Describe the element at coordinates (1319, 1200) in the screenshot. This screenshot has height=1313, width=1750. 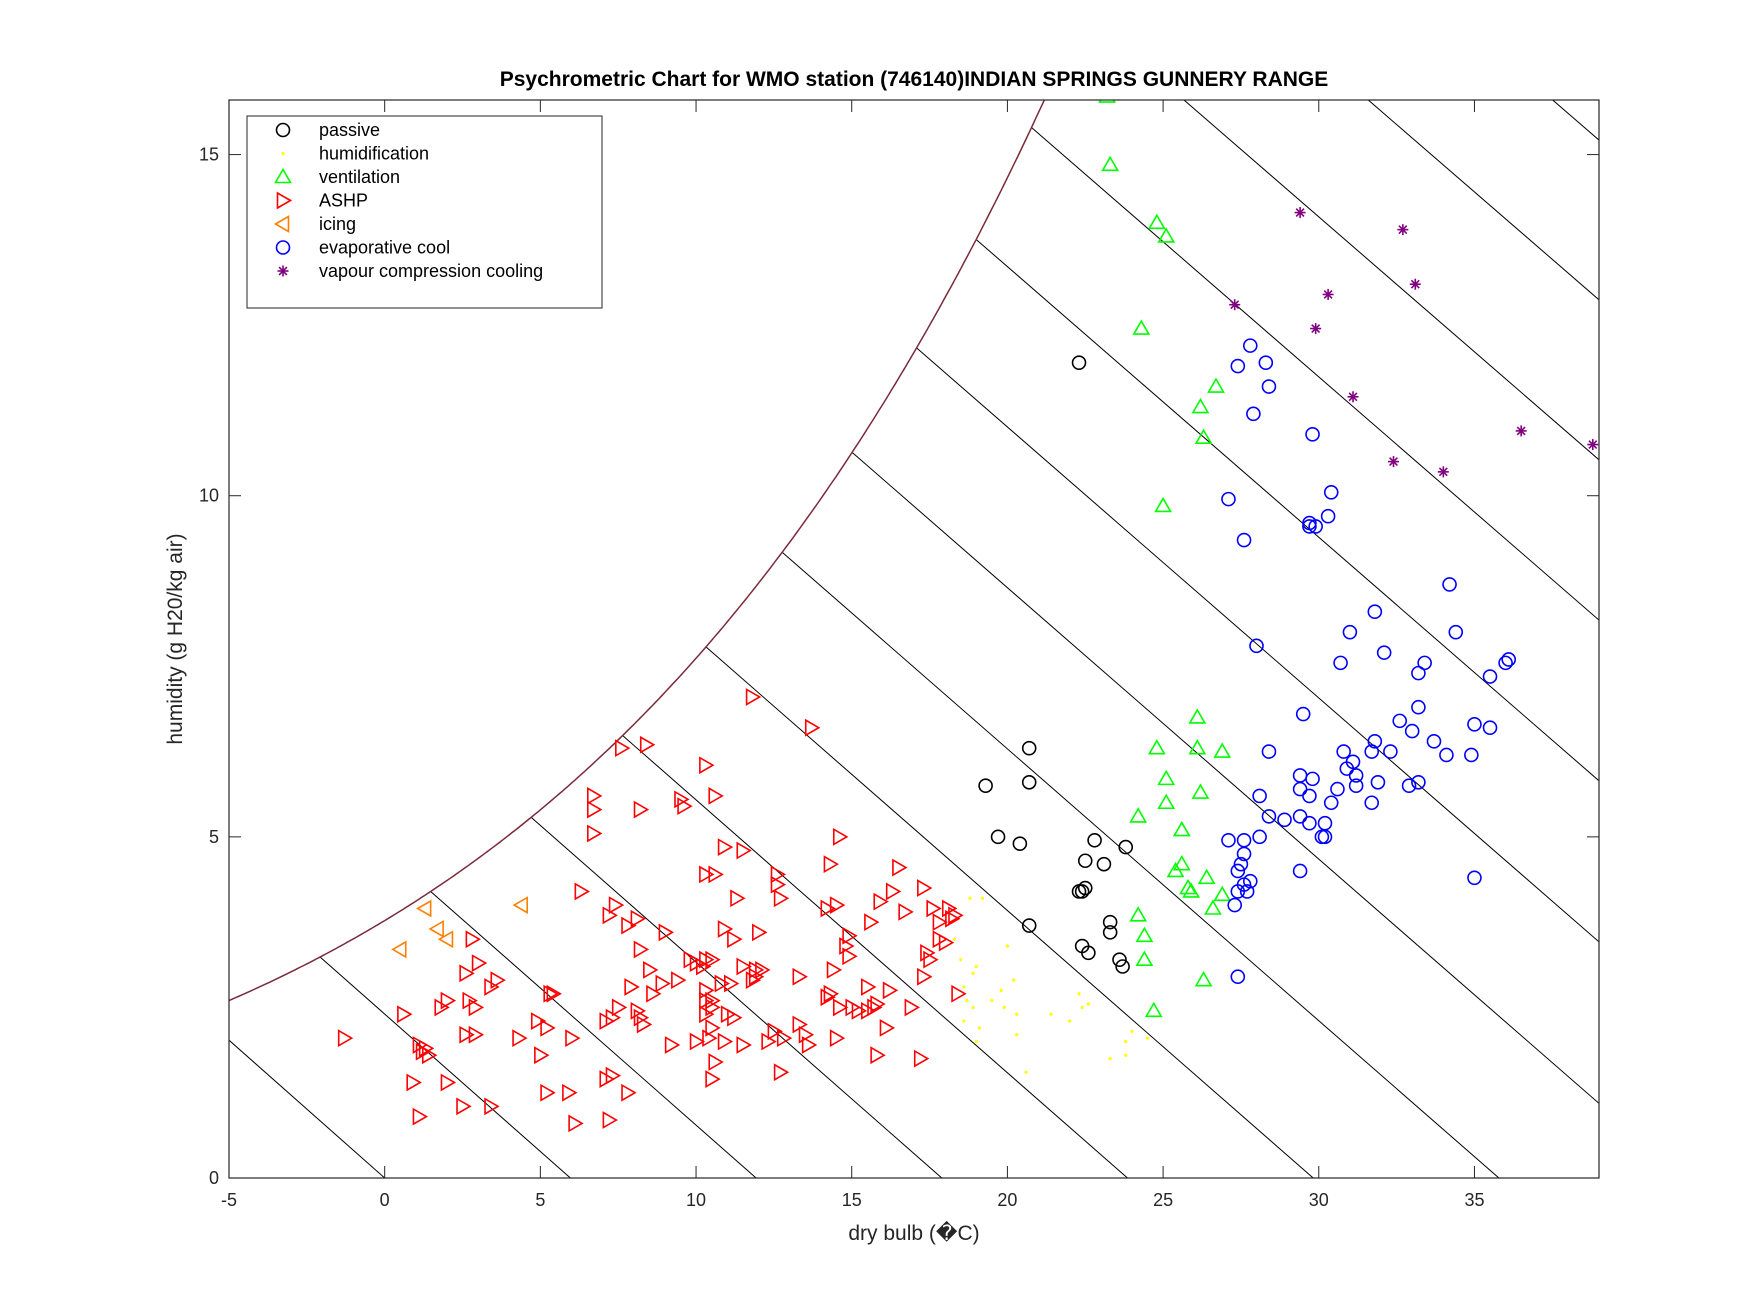
I see `x-tick-label: 30` at that location.